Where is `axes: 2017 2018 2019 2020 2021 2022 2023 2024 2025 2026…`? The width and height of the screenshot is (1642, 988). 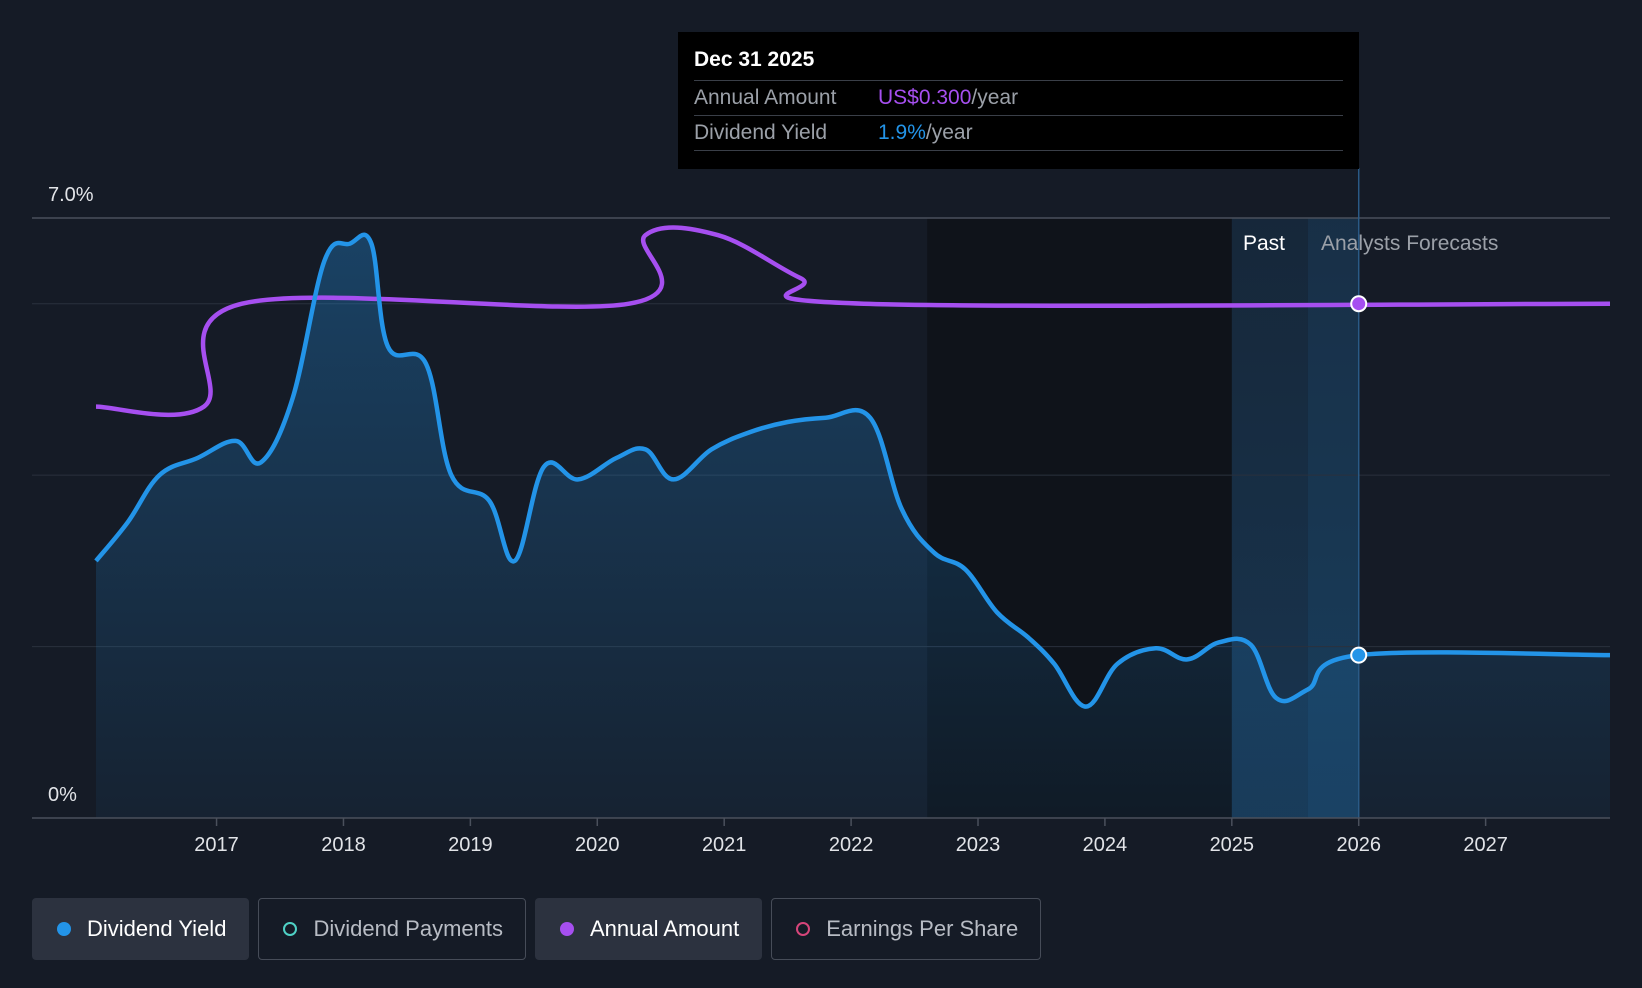
axes: 2017 2018 2019 2020 2021 2022 2023 2024 2025 2026… is located at coordinates (821, 836).